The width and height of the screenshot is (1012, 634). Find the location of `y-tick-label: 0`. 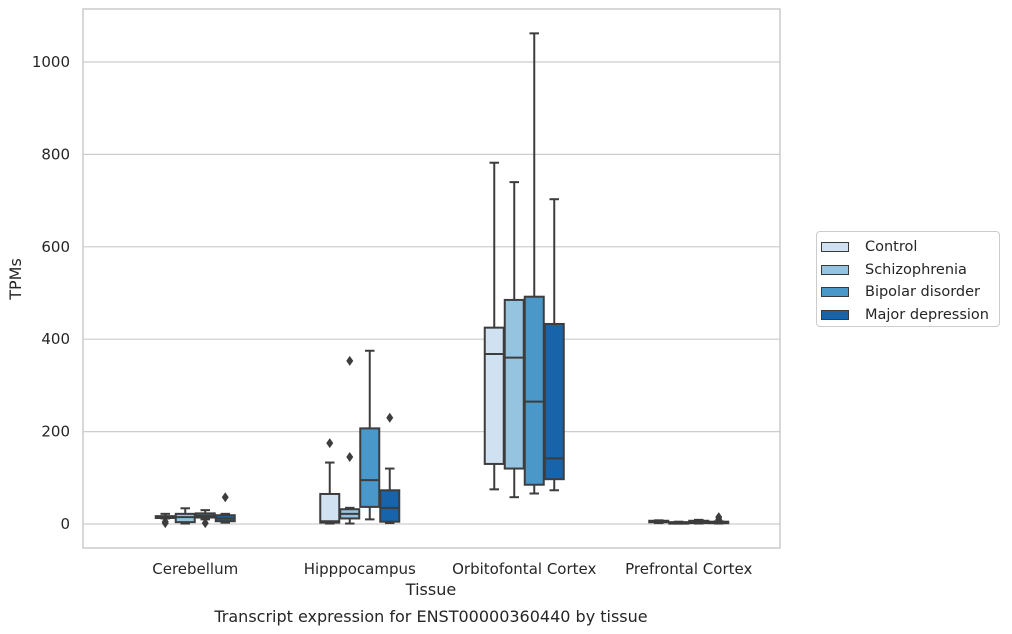

y-tick-label: 0 is located at coordinates (65, 524).